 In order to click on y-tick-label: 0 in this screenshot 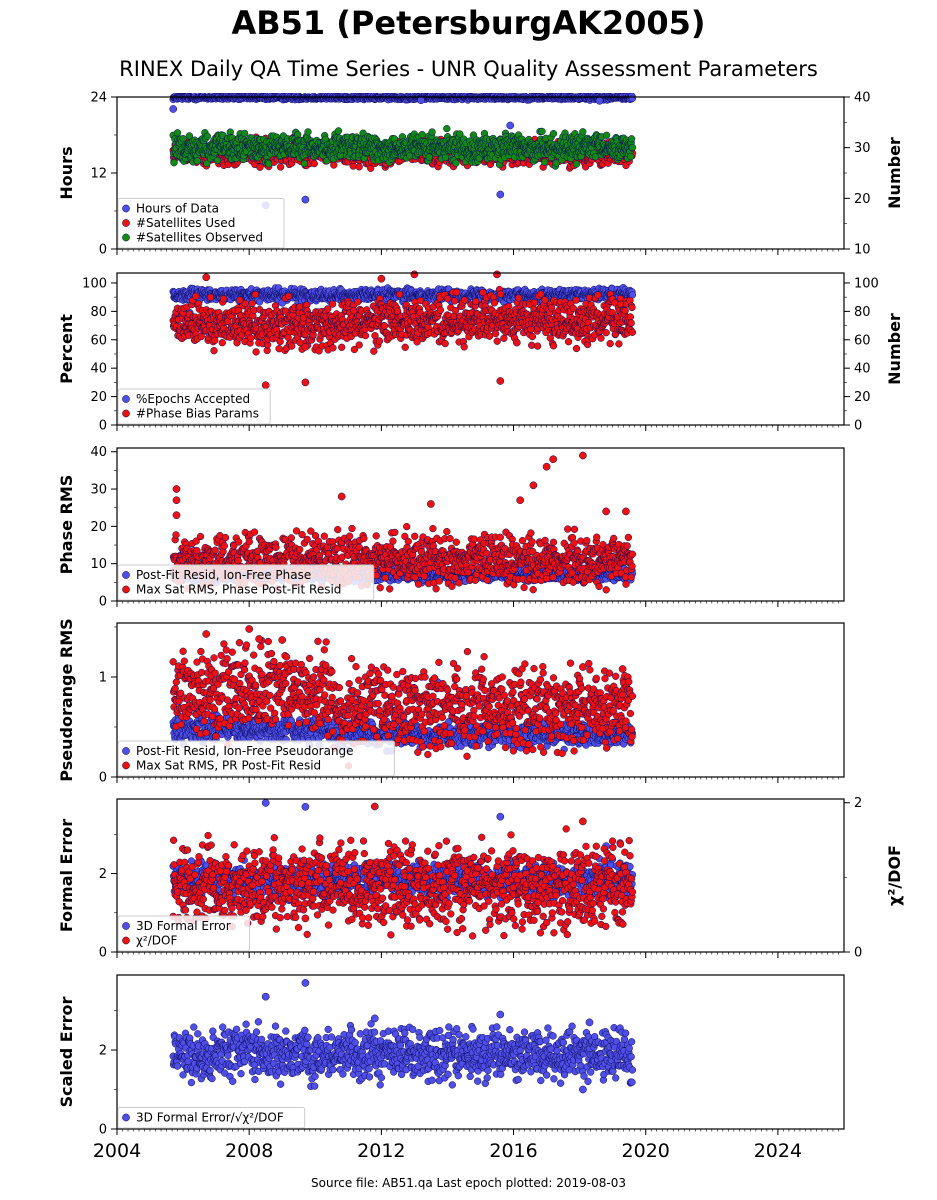, I will do `click(103, 250)`.